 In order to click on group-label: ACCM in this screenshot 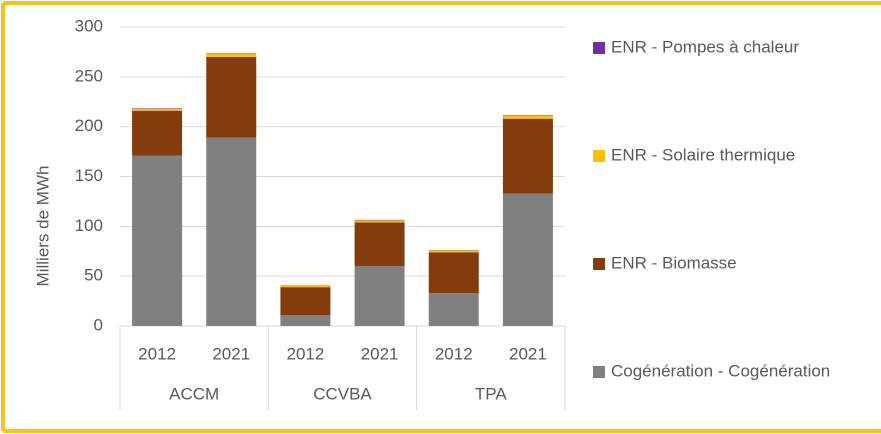, I will do `click(194, 393)`.